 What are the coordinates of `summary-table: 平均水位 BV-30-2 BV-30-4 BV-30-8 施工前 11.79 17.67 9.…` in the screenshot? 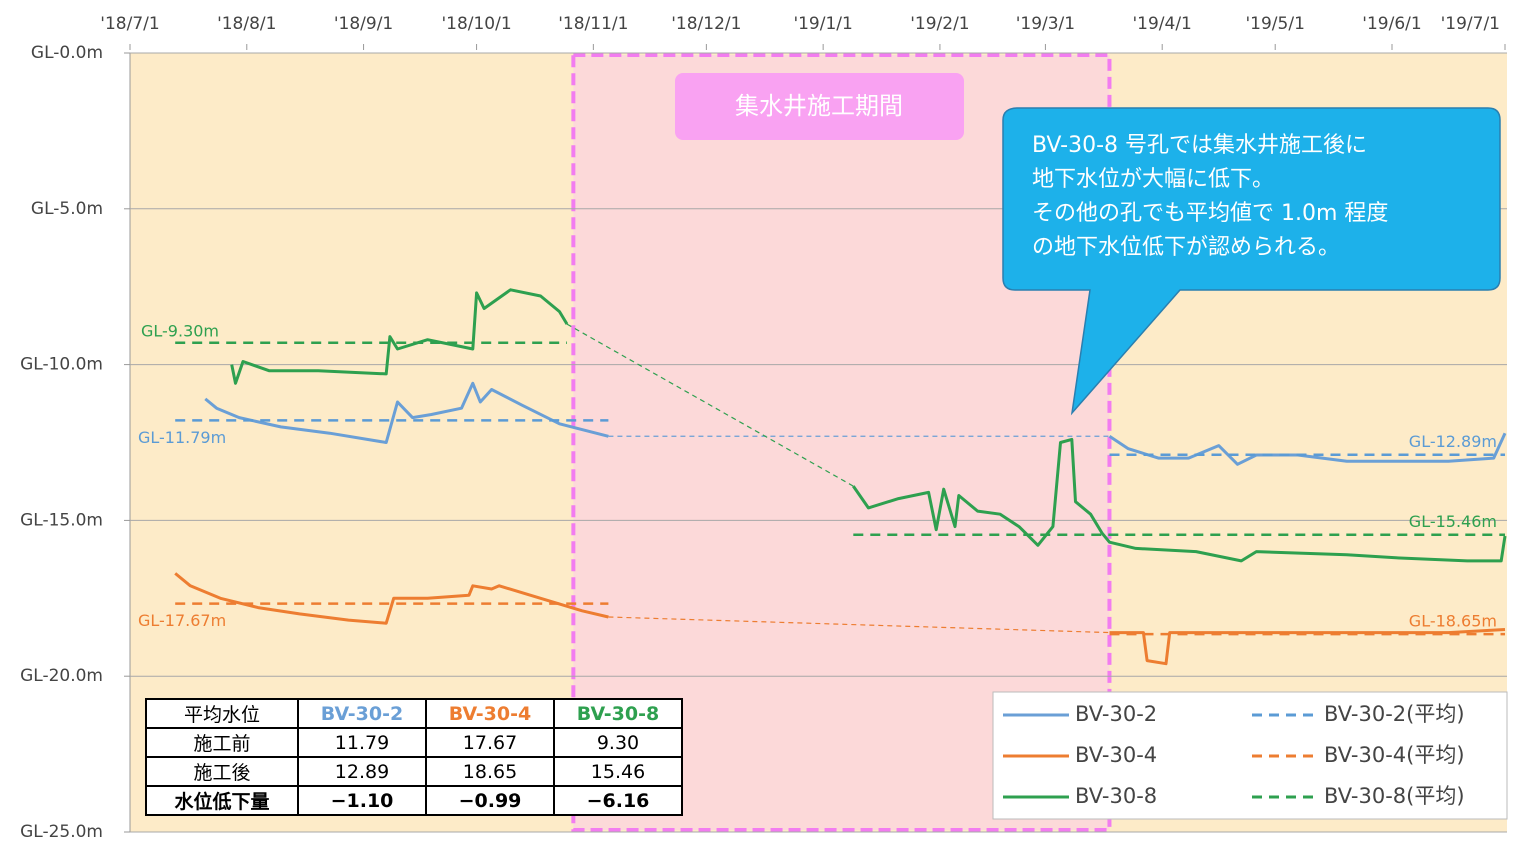 It's located at (414, 757).